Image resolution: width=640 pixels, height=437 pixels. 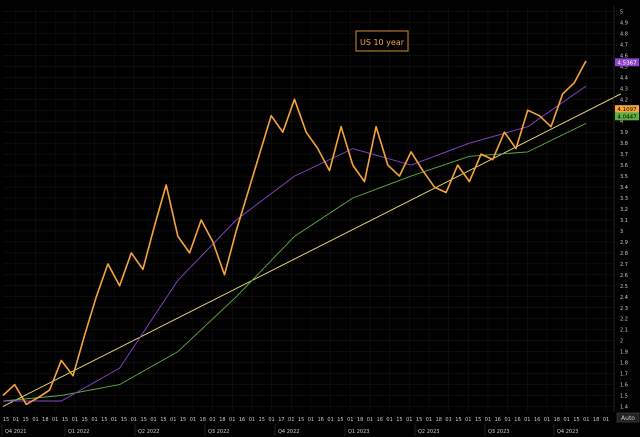 I want to click on x-quarter-label: Q4 2021, so click(x=15, y=432).